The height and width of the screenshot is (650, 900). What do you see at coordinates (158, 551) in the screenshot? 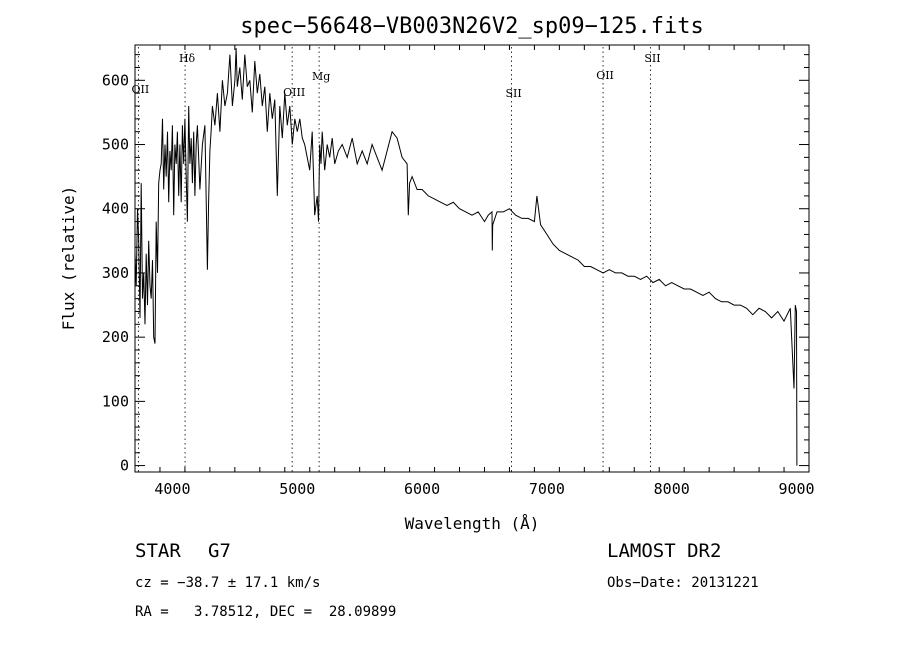
I see `object-type: STAR` at bounding box center [158, 551].